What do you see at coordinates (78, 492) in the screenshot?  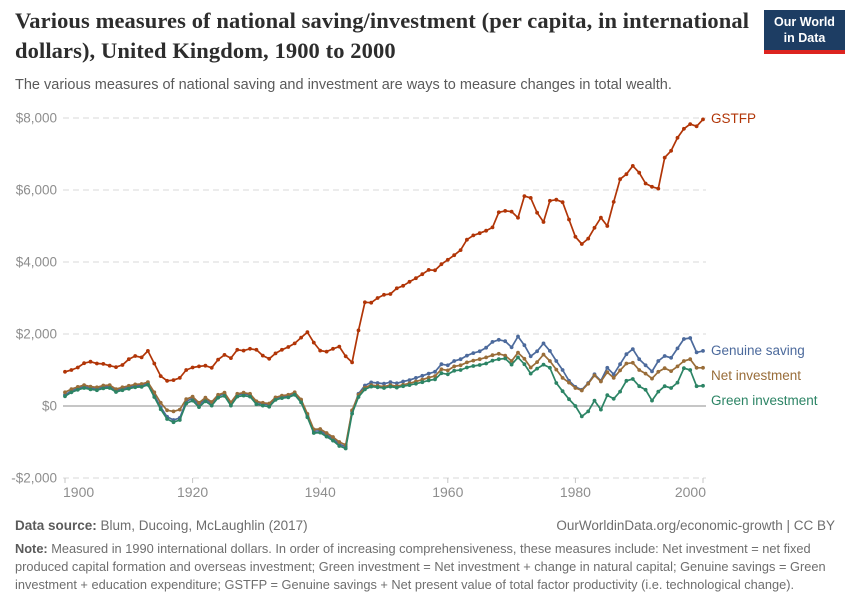 I see `x-axis-label: 1900` at bounding box center [78, 492].